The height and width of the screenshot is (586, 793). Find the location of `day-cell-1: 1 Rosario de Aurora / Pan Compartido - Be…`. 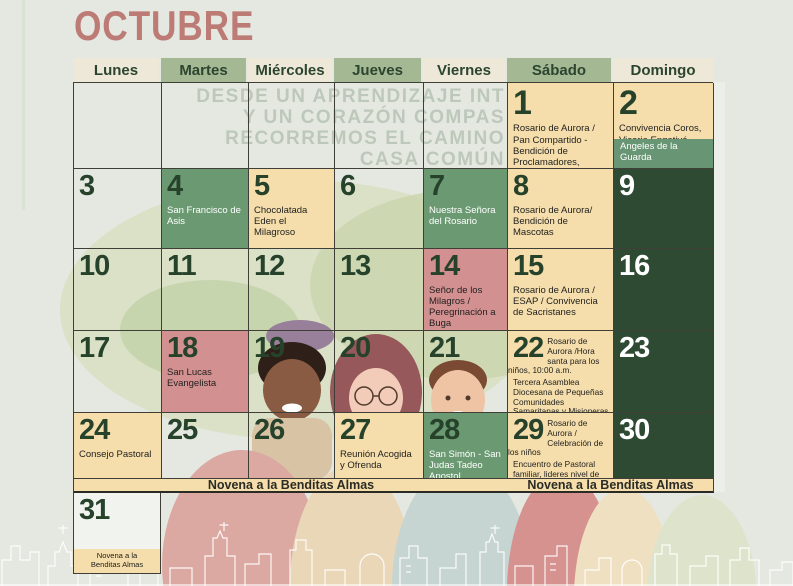

day-cell-1: 1 Rosario de Aurora / Pan Compartido - Be… is located at coordinates (561, 126).